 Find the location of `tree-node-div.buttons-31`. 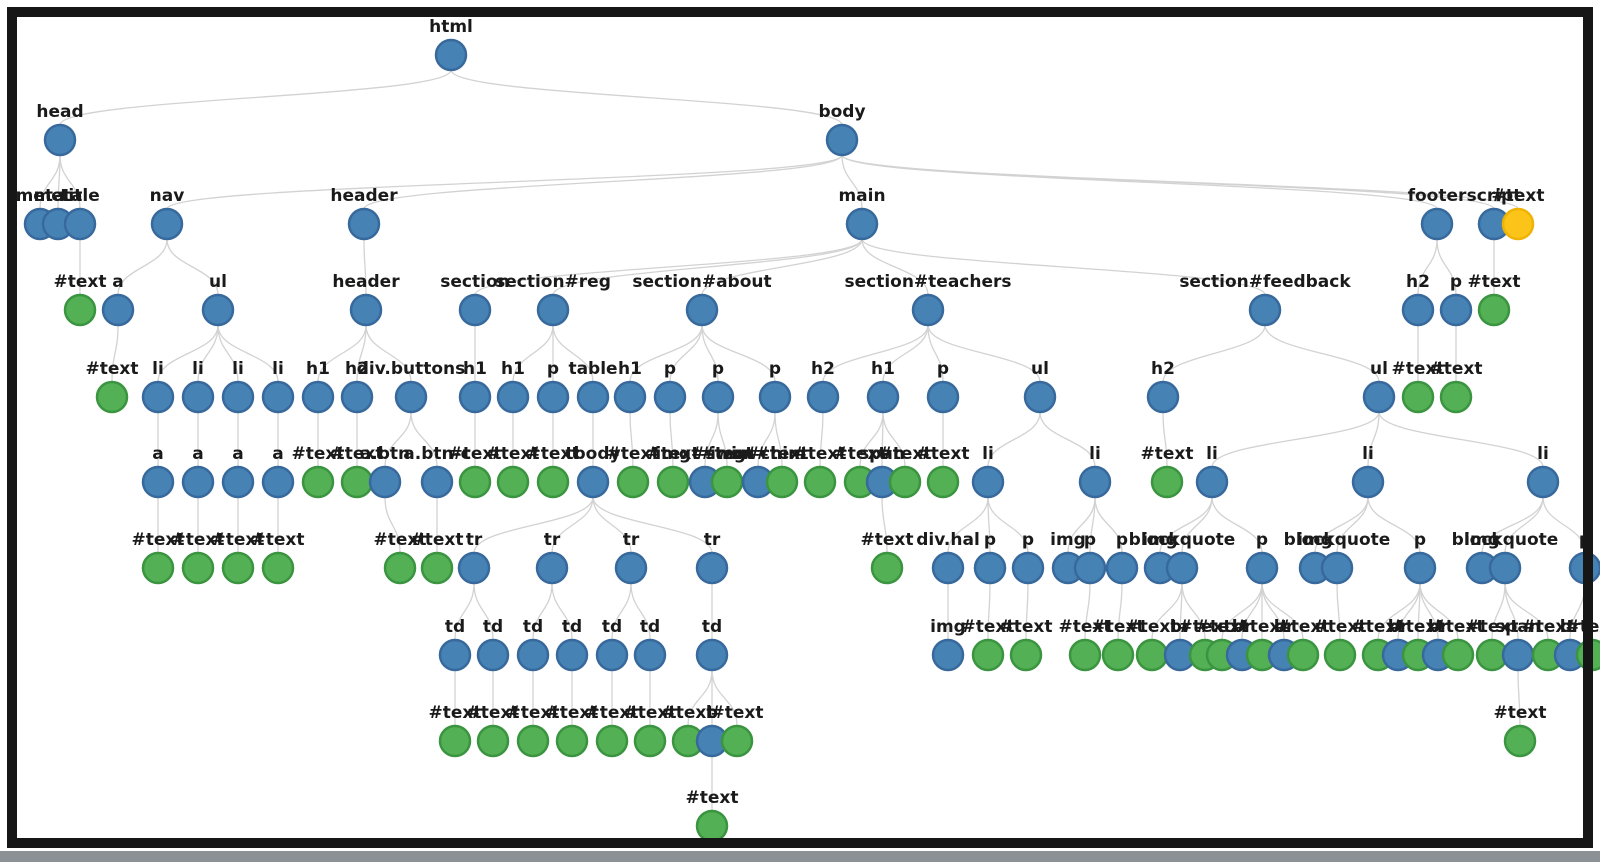

tree-node-div.buttons-31 is located at coordinates (411, 397).